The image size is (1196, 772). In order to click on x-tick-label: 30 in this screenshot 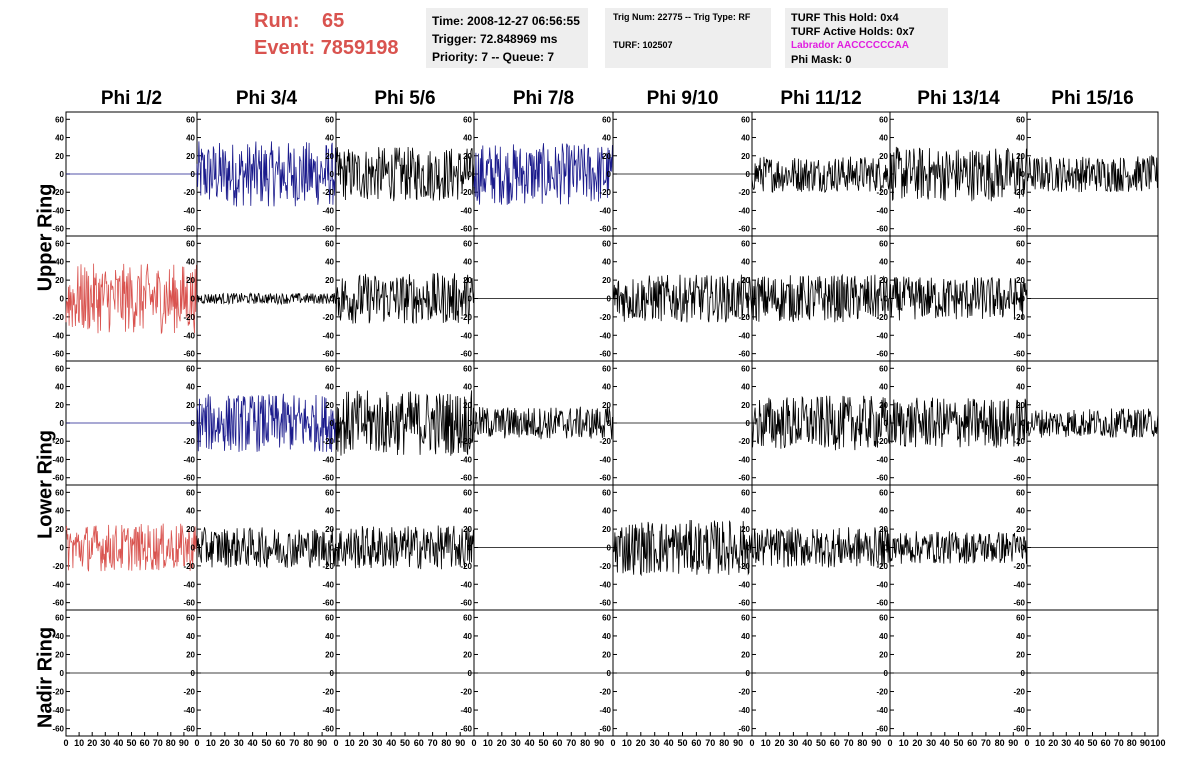, I will do `click(377, 743)`.